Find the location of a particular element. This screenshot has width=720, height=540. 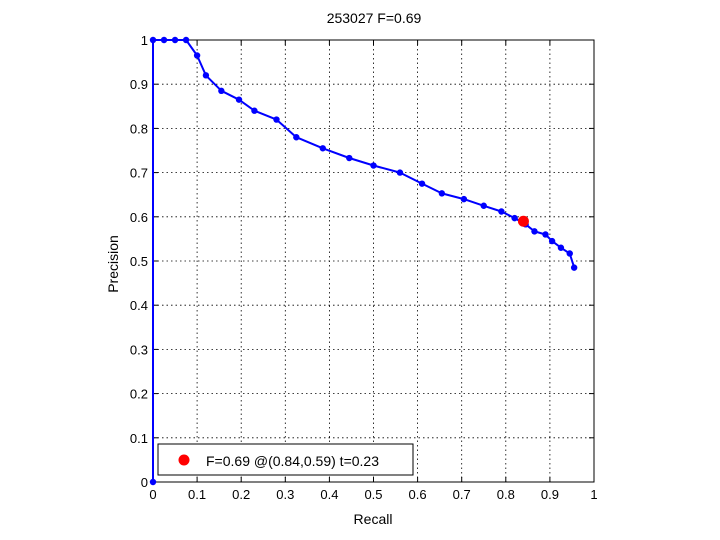

x-tick-label: 0.4 is located at coordinates (329, 494).